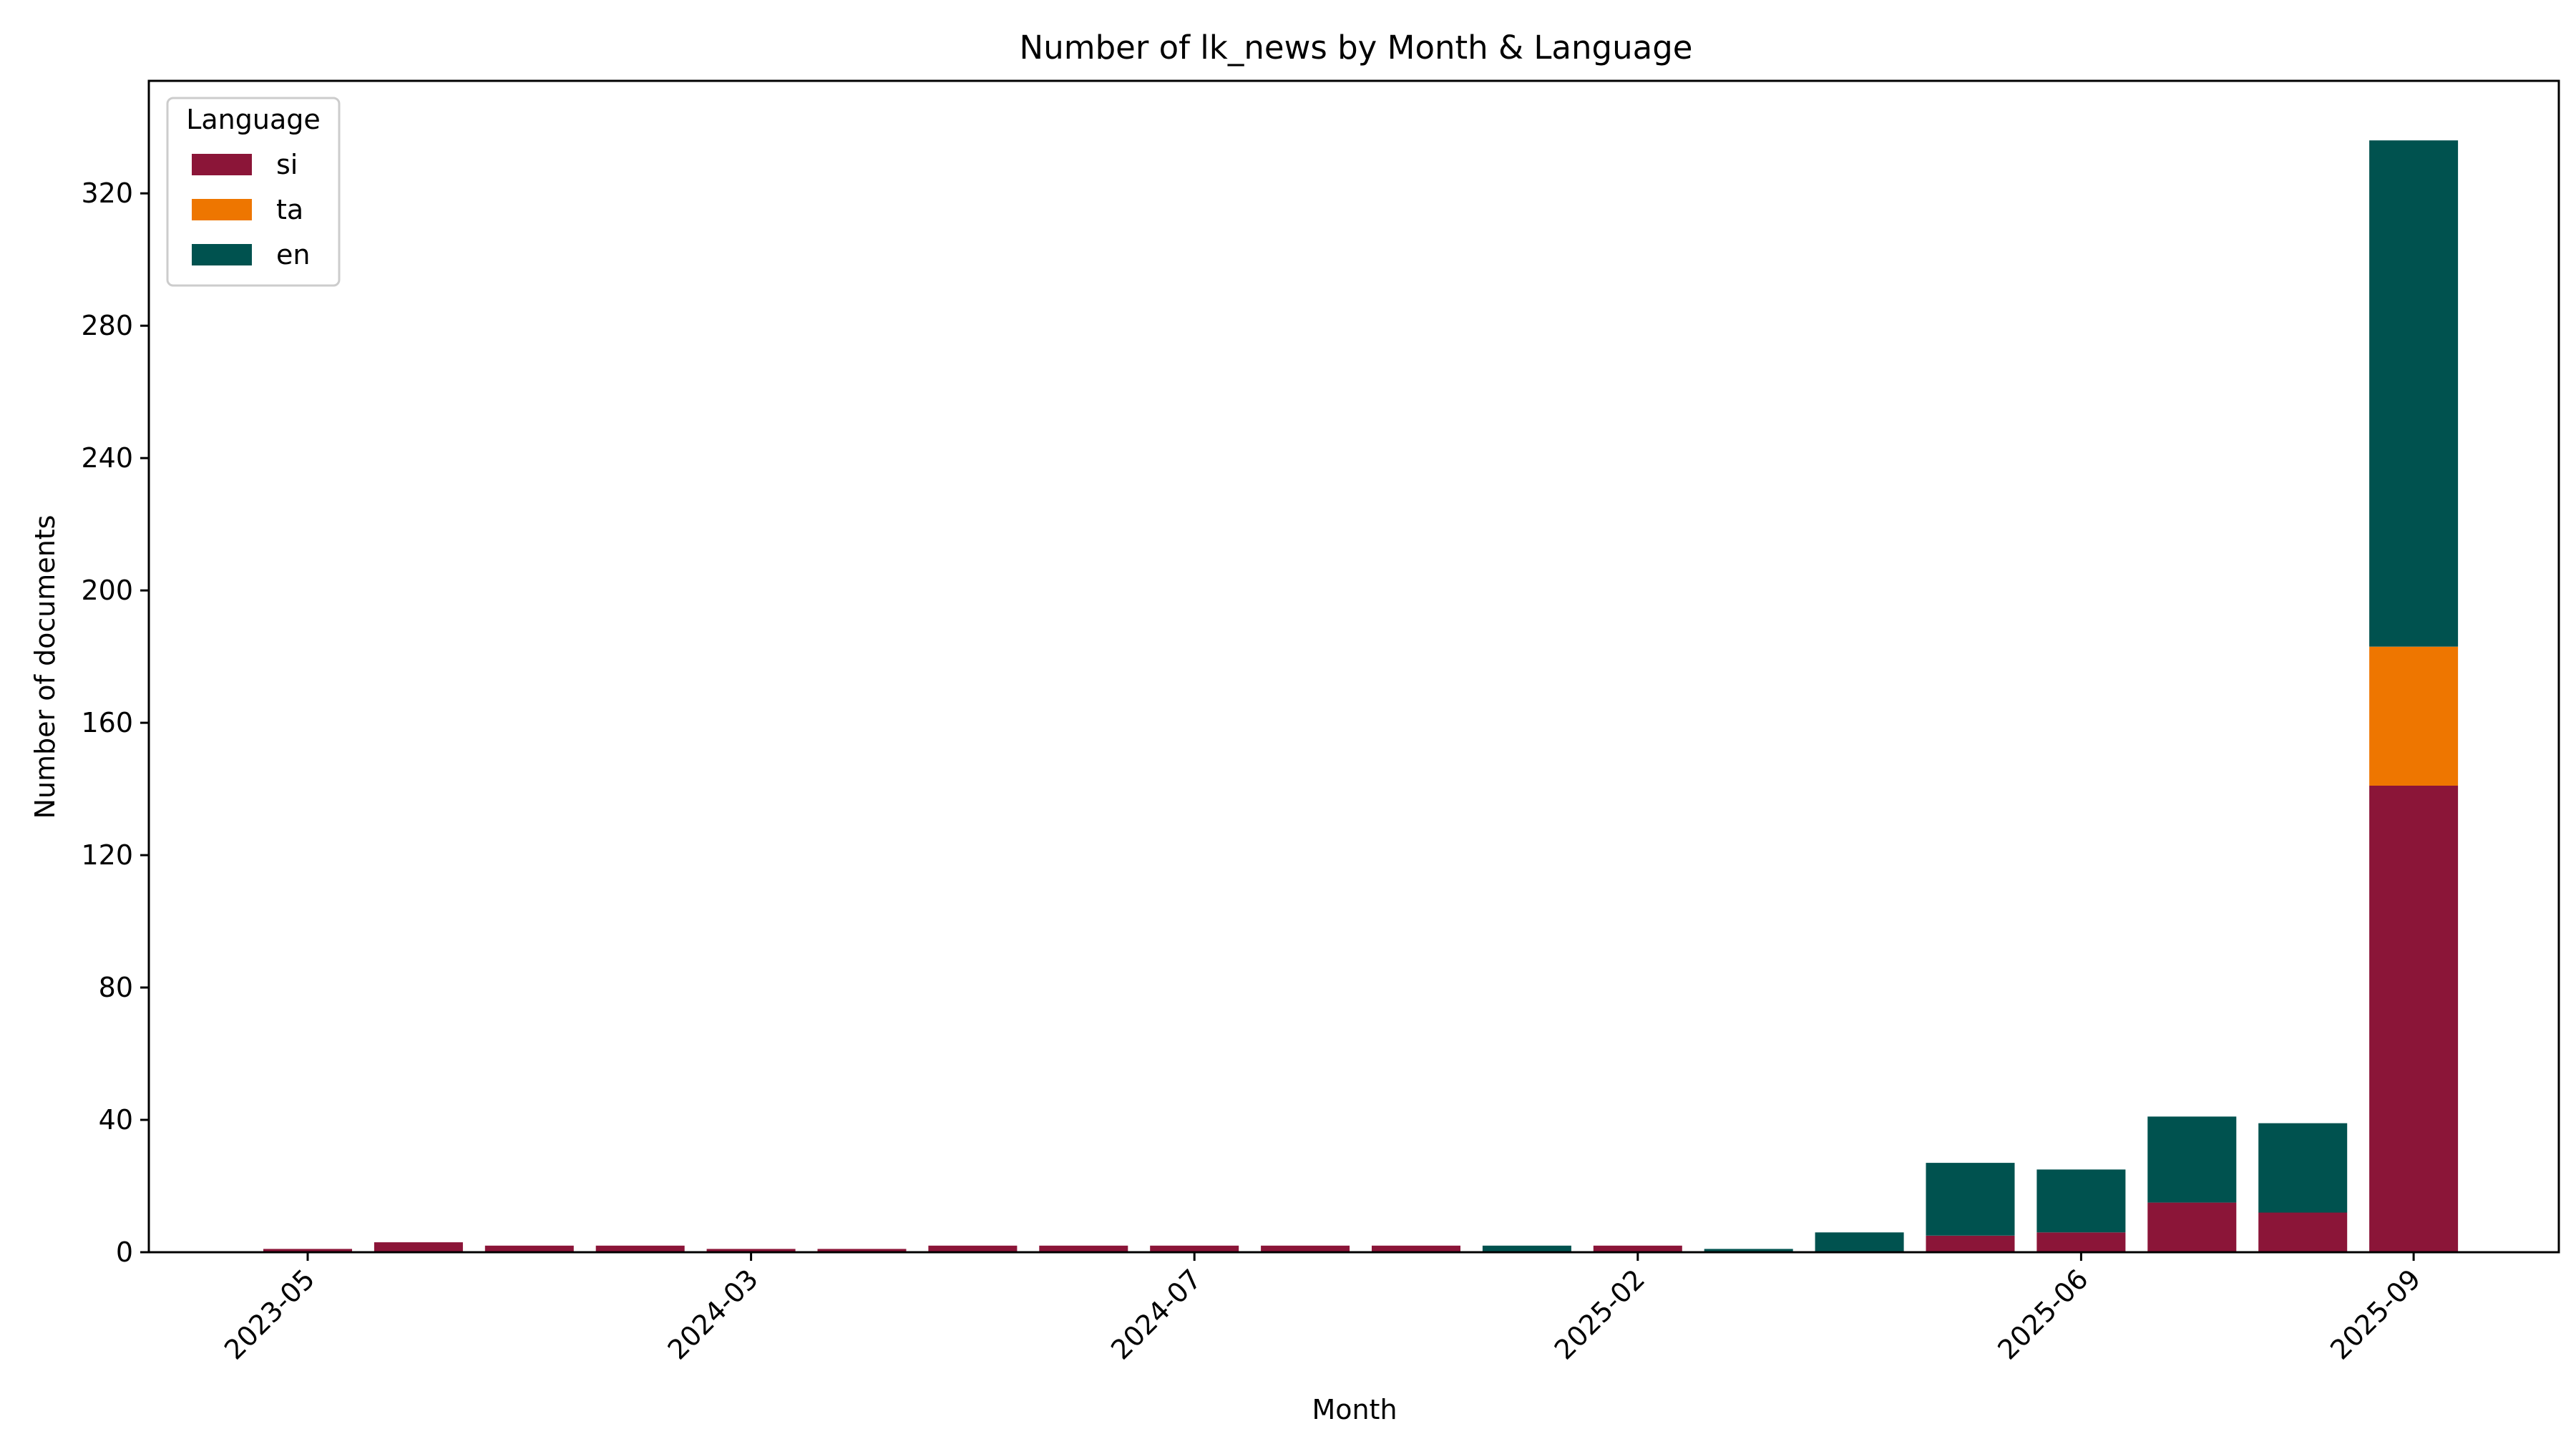 The height and width of the screenshot is (1449, 2576). I want to click on legend: Language si ta en, so click(253, 192).